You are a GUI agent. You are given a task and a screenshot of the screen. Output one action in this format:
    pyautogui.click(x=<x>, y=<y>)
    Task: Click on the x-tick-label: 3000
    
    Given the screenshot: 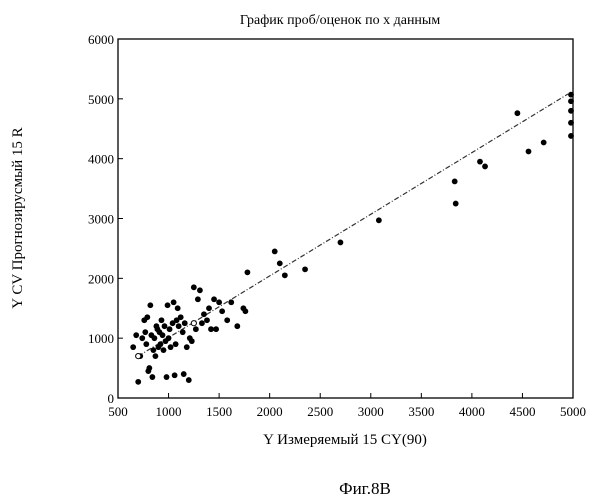 What is the action you would take?
    pyautogui.click(x=371, y=411)
    